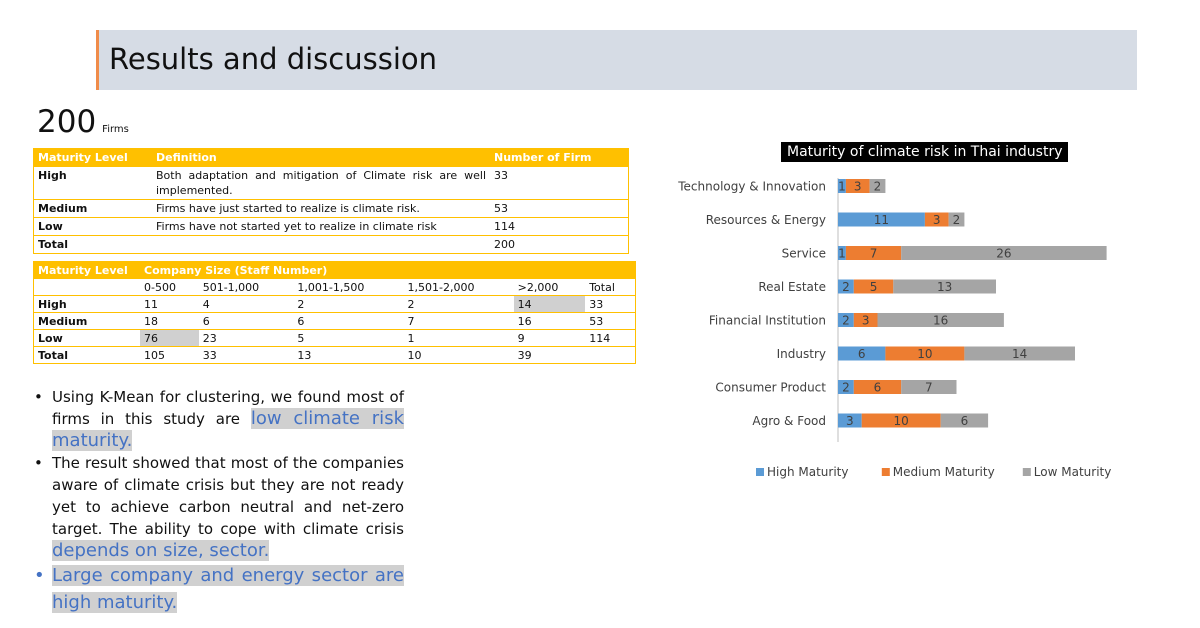 The height and width of the screenshot is (628, 1200). What do you see at coordinates (751, 187) in the screenshot?
I see `category-label: Technology & Innovation` at bounding box center [751, 187].